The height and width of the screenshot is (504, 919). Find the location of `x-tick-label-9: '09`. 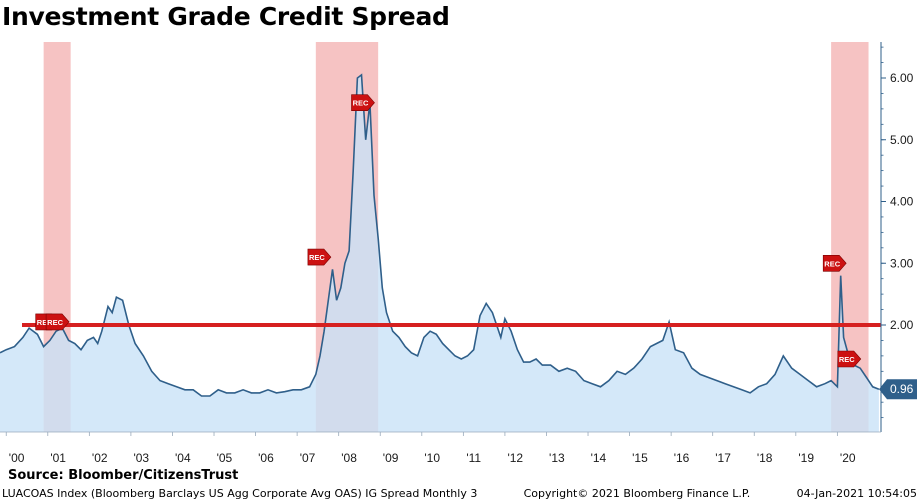

x-tick-label-9: '09 is located at coordinates (391, 458).